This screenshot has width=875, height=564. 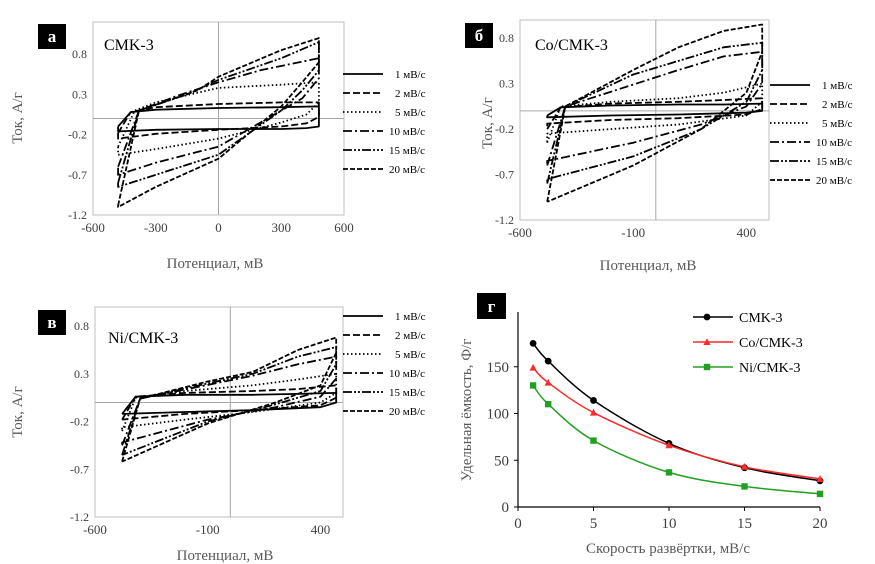 I want to click on x-axis-title: Скорость развёртки, мВ/с, so click(x=668, y=549).